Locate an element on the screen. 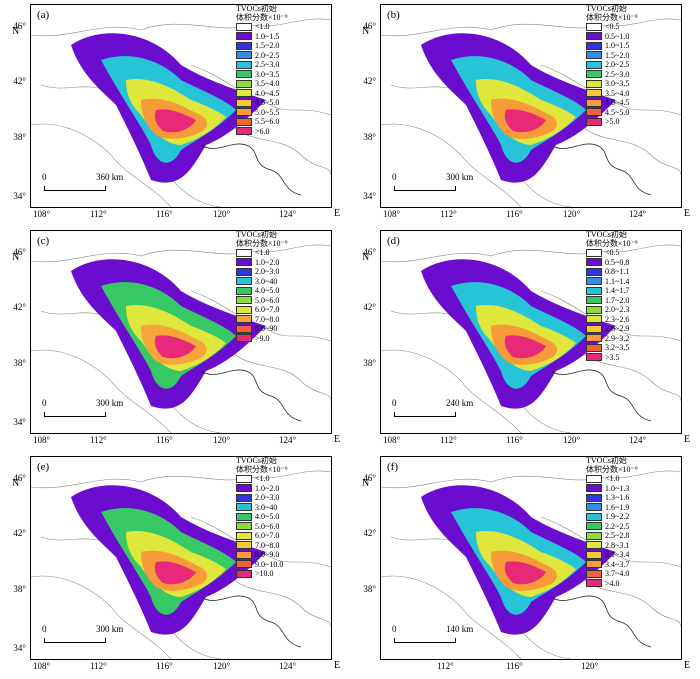 This screenshot has height=679, width=700. legend-entry: 1.4~1.7 is located at coordinates (612, 291).